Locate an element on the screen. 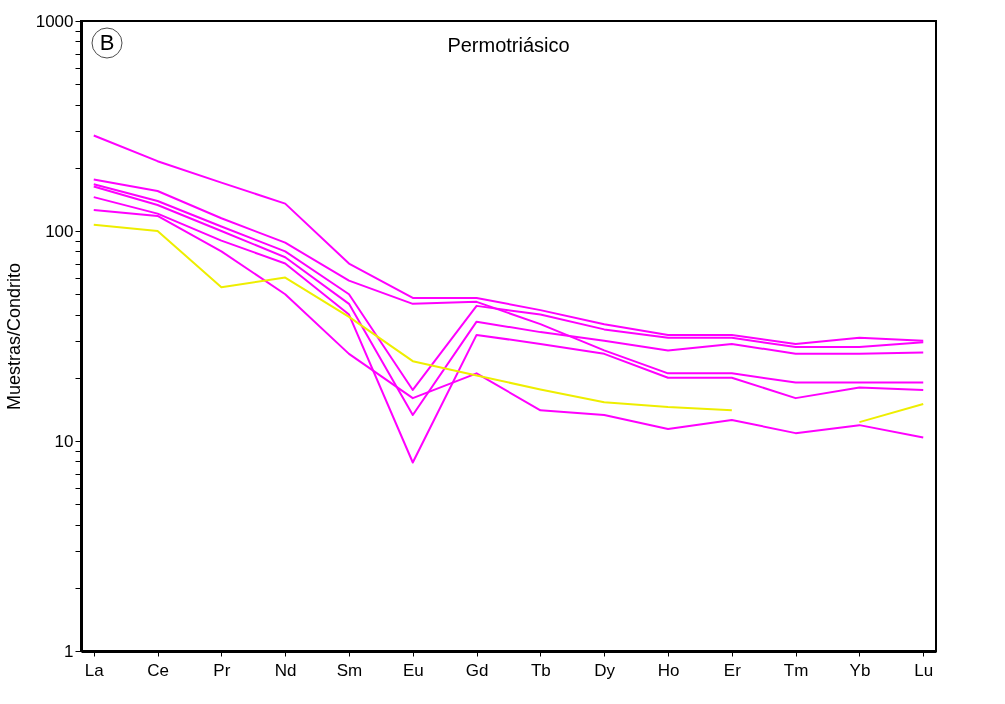  y-tick-label: 1 is located at coordinates (69, 651).